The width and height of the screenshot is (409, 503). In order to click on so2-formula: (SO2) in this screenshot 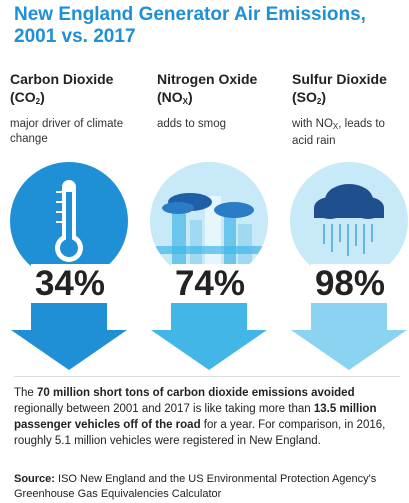, I will do `click(309, 97)`.